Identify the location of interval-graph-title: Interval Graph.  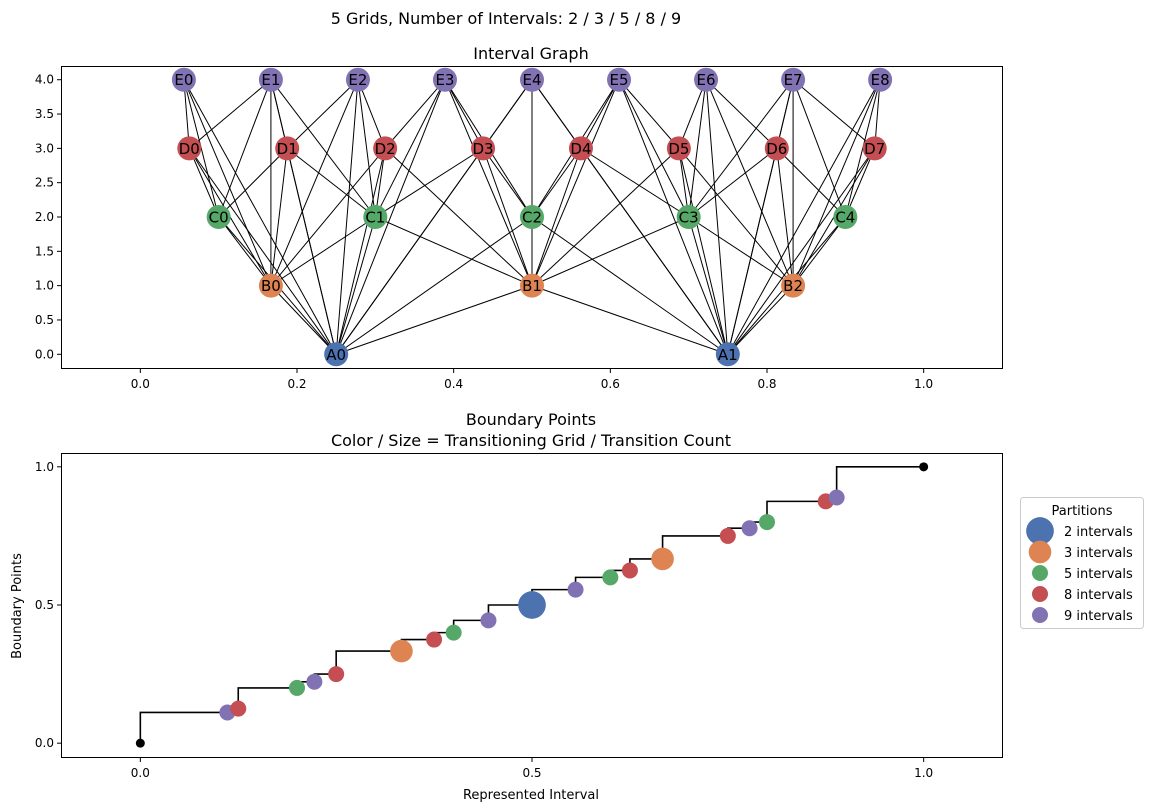
(530, 53).